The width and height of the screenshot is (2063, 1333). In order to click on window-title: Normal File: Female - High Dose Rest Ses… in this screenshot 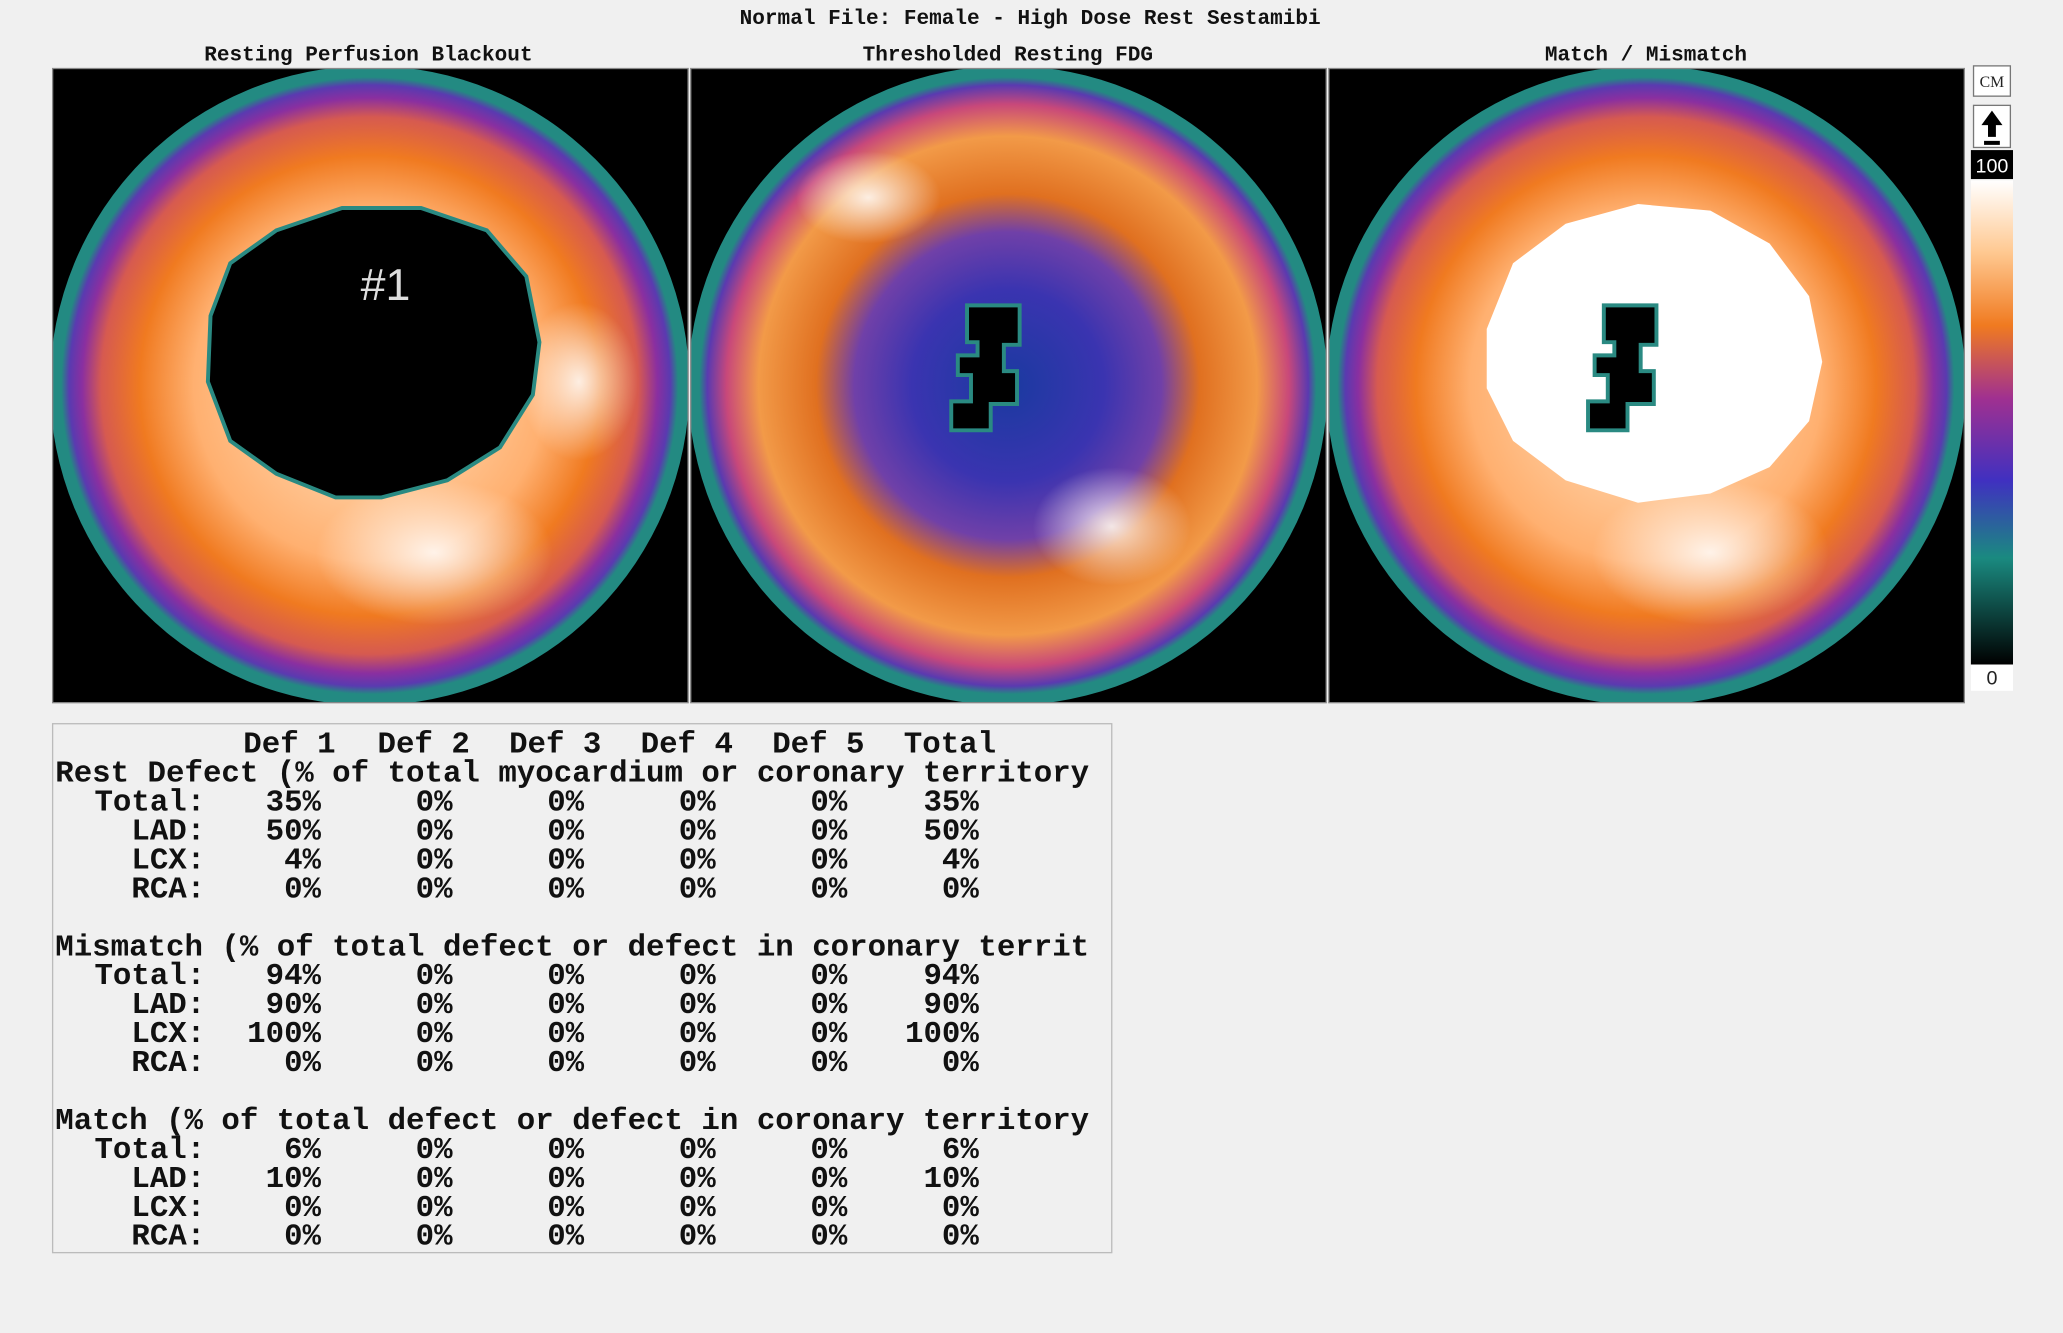, I will do `click(1030, 19)`.